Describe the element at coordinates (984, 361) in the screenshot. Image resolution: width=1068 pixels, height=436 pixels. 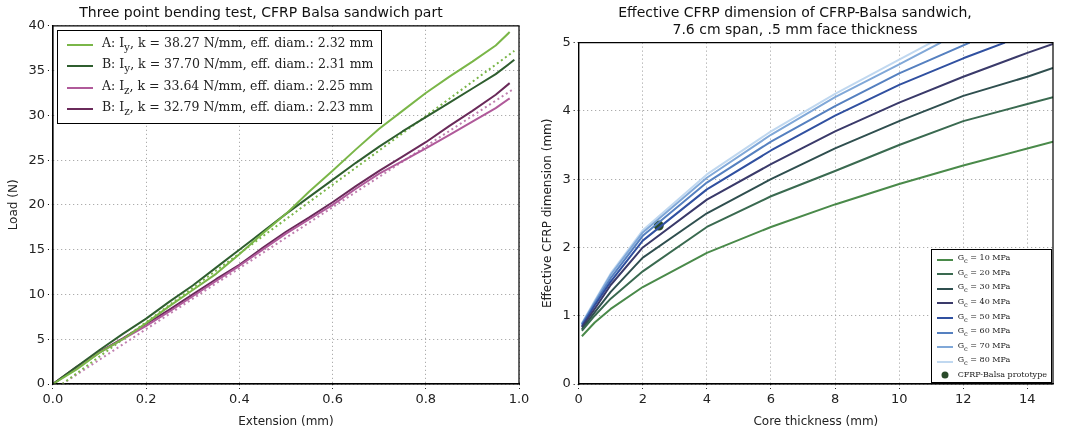
I see `legend-label: G$_{c}$ = 80 MPa` at that location.